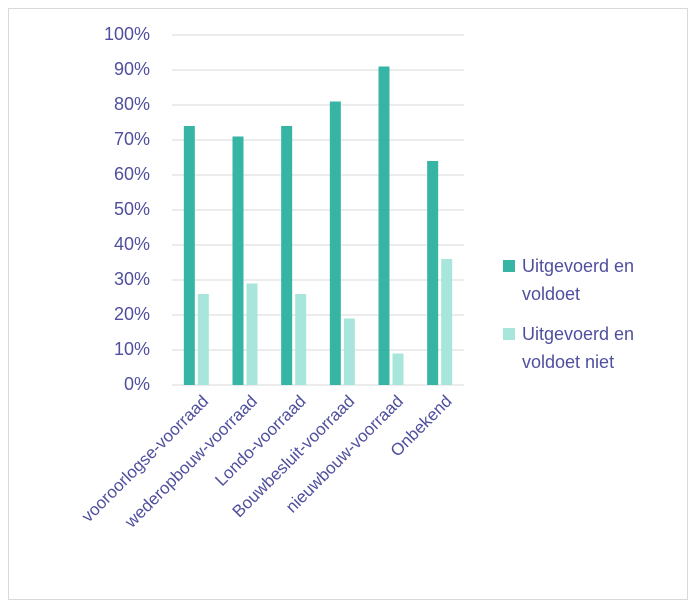 This screenshot has width=696, height=613. What do you see at coordinates (132, 279) in the screenshot?
I see `y-tick-label: 30%` at bounding box center [132, 279].